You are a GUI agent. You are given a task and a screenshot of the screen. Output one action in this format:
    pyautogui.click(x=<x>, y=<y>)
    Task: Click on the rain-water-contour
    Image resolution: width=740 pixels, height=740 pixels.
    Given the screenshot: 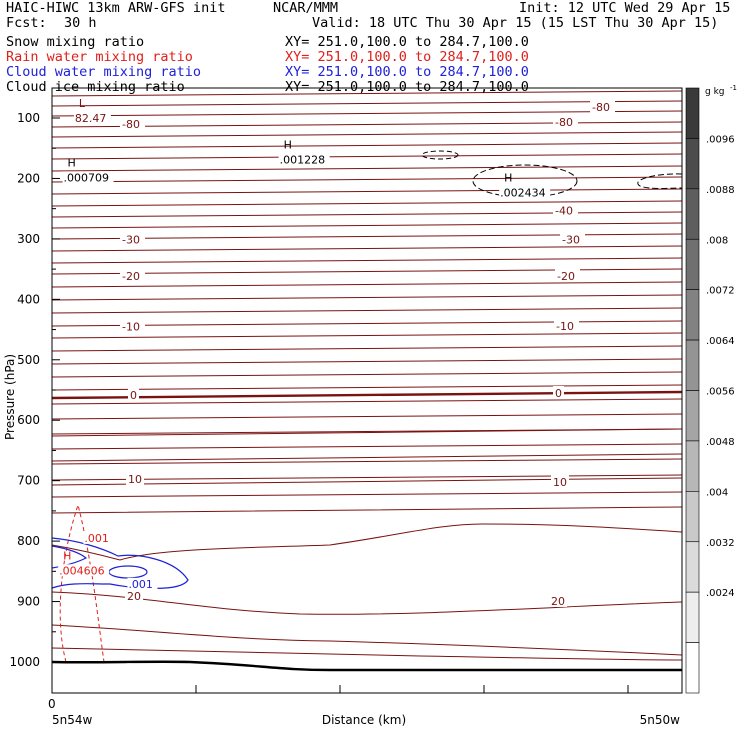 What is the action you would take?
    pyautogui.click(x=82, y=583)
    